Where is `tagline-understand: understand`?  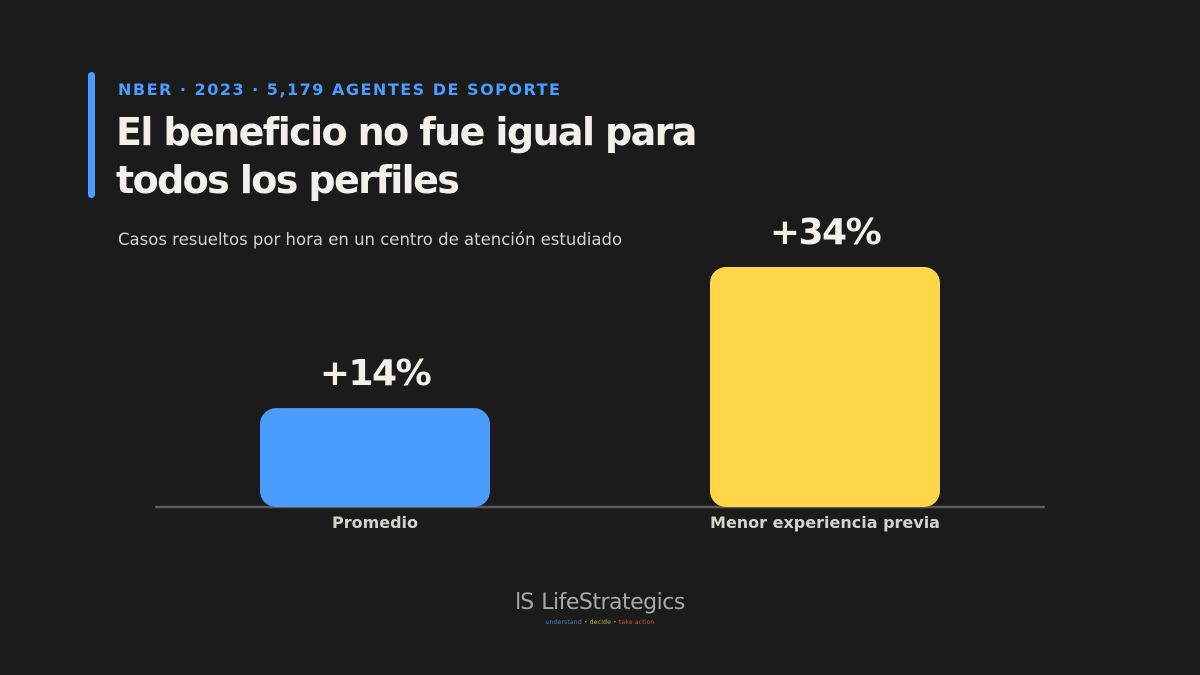
tagline-understand: understand is located at coordinates (563, 622).